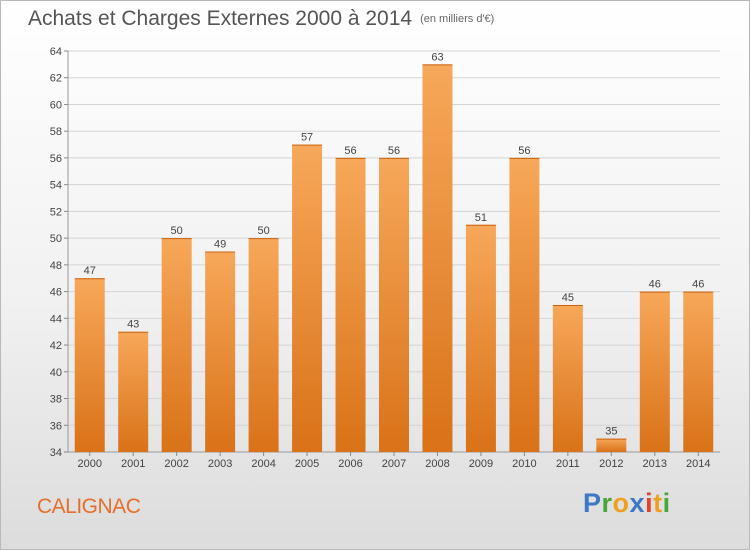  I want to click on x-tick-label: 2009, so click(481, 464).